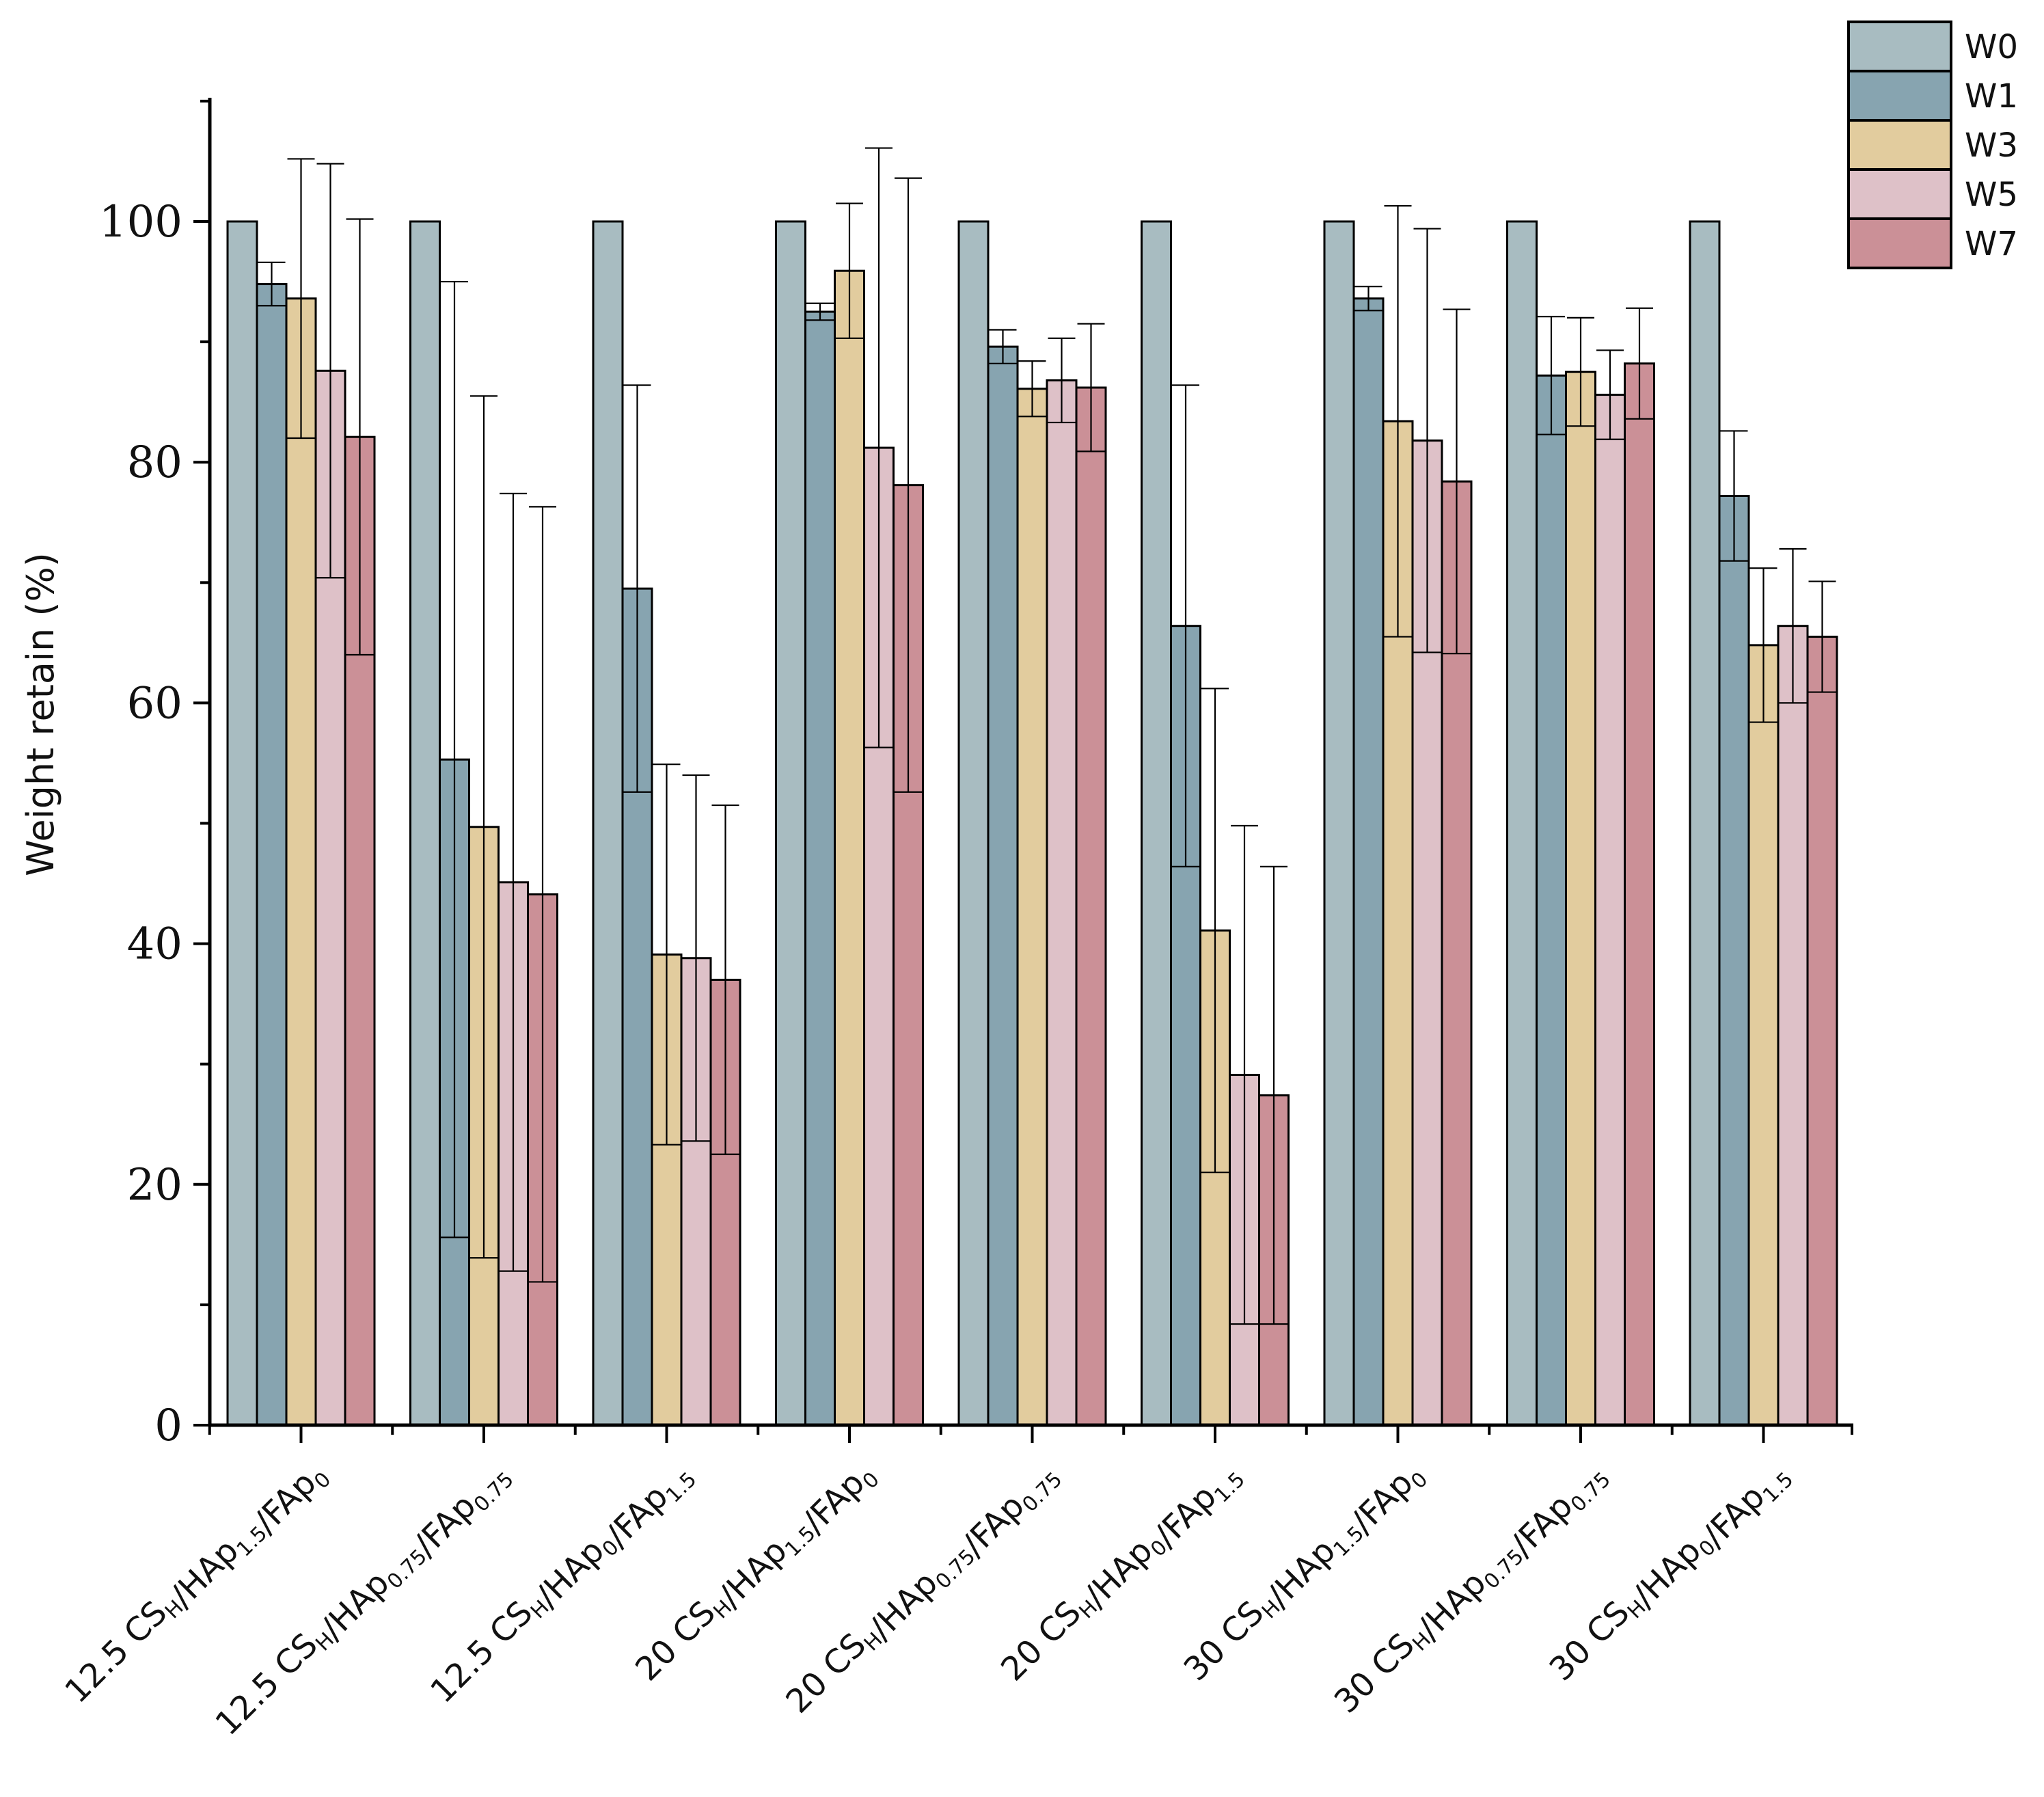  Describe the element at coordinates (1899, 145) in the screenshot. I see `legend-swatch-w3` at that location.